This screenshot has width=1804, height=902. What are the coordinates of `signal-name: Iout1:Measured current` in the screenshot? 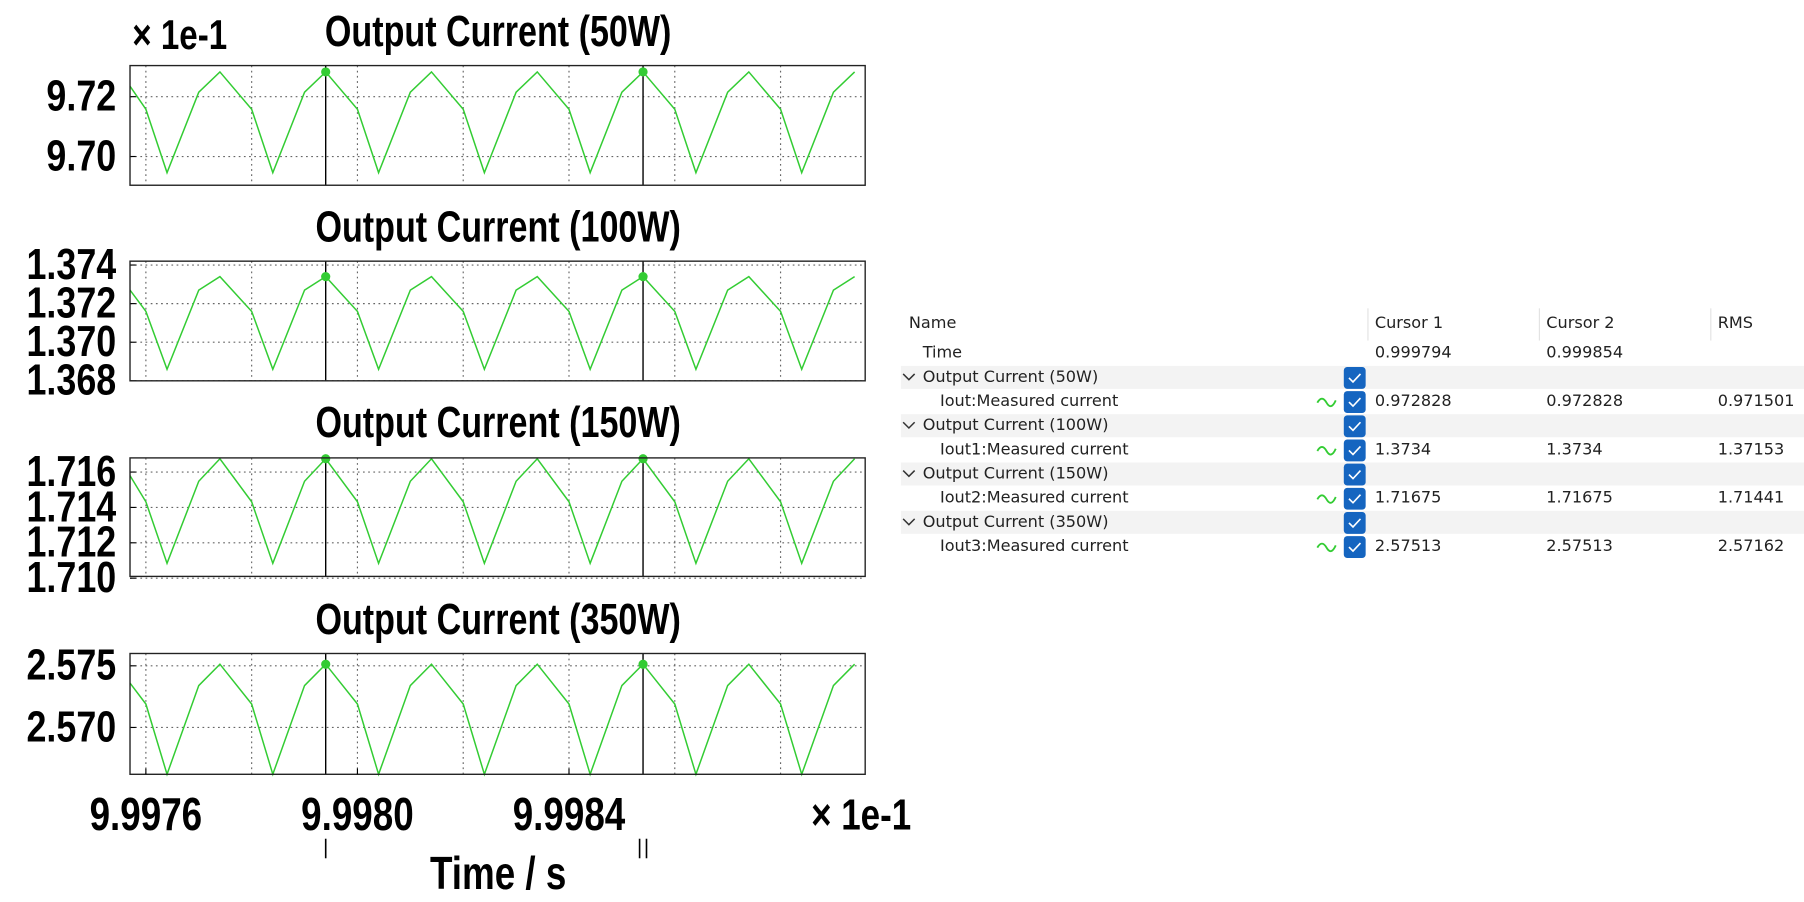 It's located at (1034, 448).